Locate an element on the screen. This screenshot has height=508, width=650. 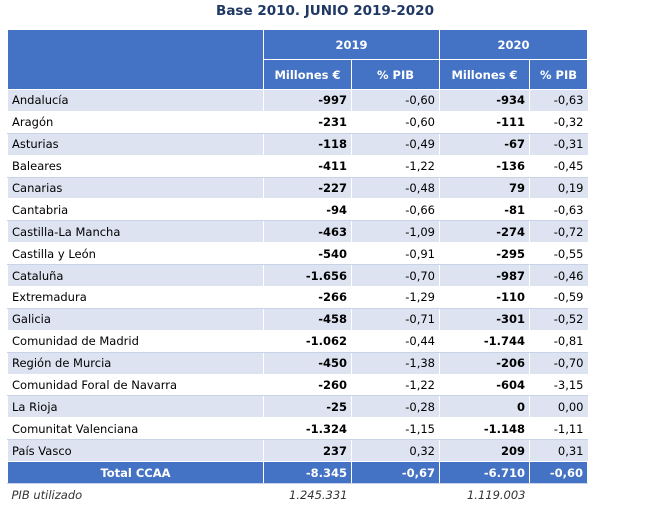
pib-2019-cell: -1,38 is located at coordinates (395, 363).